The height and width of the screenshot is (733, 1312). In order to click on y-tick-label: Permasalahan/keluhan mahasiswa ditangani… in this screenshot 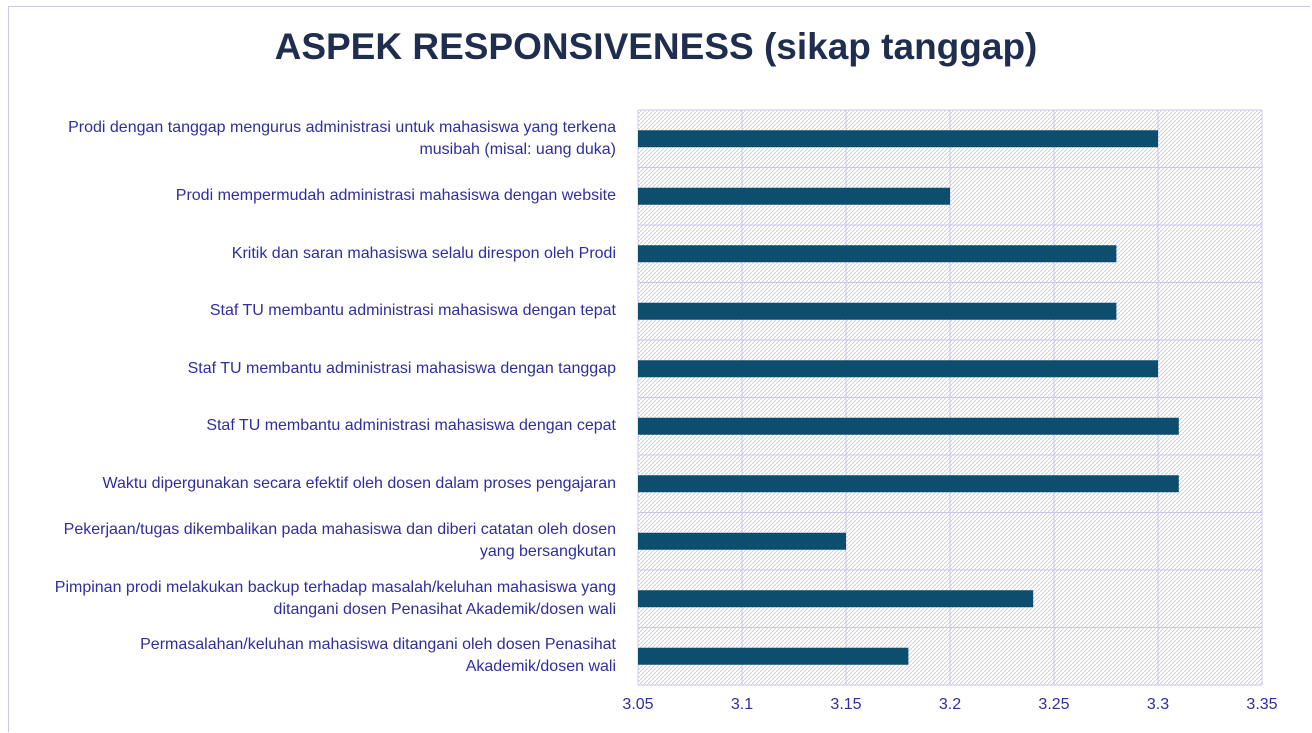, I will do `click(378, 656)`.